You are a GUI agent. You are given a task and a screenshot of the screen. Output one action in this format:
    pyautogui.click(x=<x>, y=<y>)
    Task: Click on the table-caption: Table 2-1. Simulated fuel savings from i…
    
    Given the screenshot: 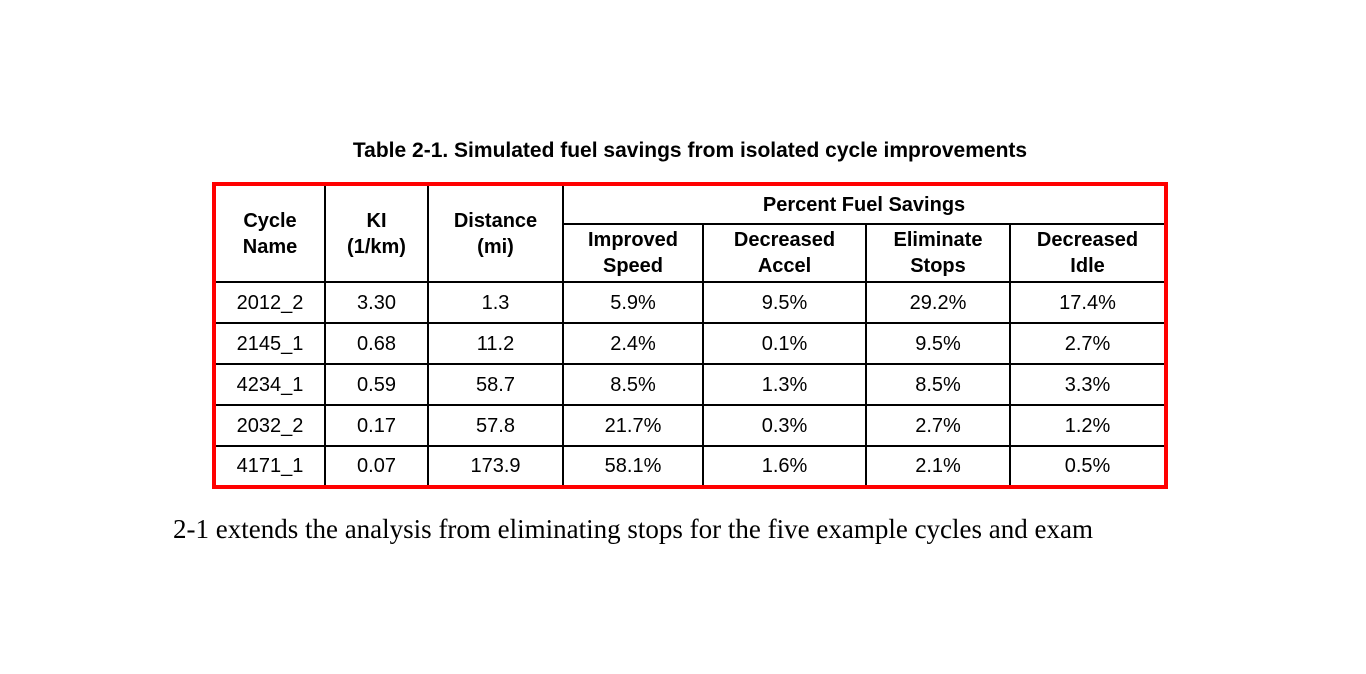 What is the action you would take?
    pyautogui.click(x=690, y=150)
    